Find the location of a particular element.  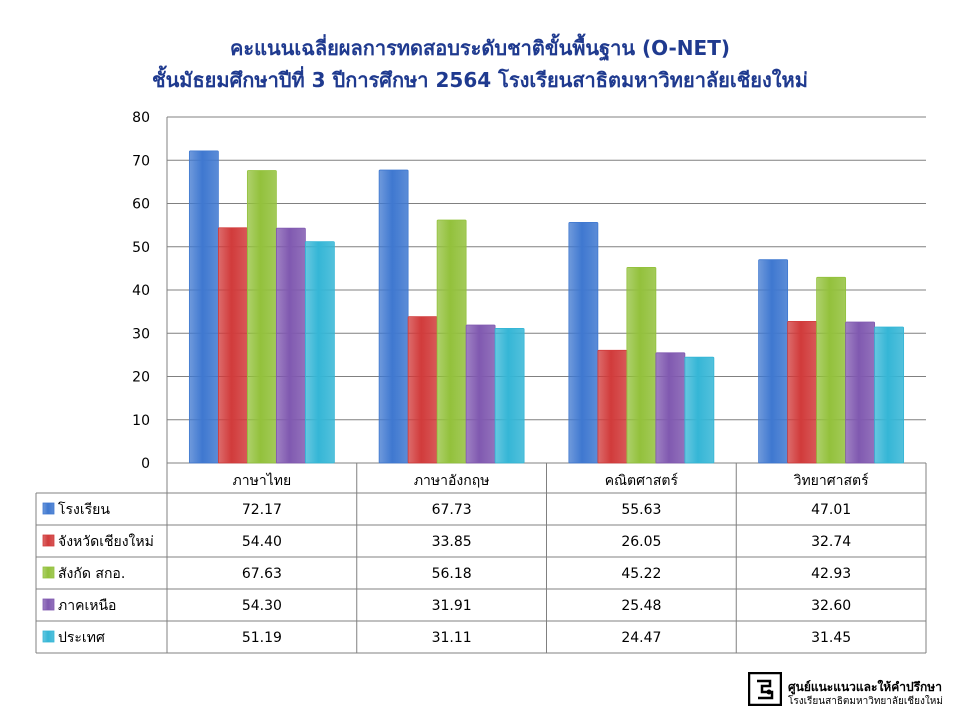

table-cell-series-2-category-2: 45.22 is located at coordinates (641, 574).